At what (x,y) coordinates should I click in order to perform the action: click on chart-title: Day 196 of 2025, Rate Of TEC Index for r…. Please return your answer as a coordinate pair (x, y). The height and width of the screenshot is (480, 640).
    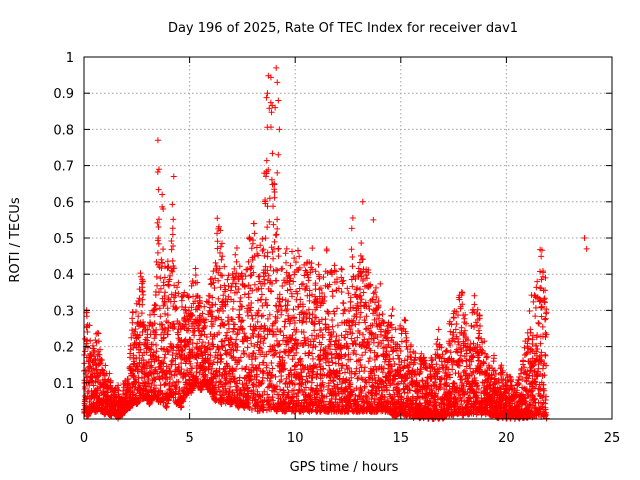
    Looking at the image, I should click on (343, 28).